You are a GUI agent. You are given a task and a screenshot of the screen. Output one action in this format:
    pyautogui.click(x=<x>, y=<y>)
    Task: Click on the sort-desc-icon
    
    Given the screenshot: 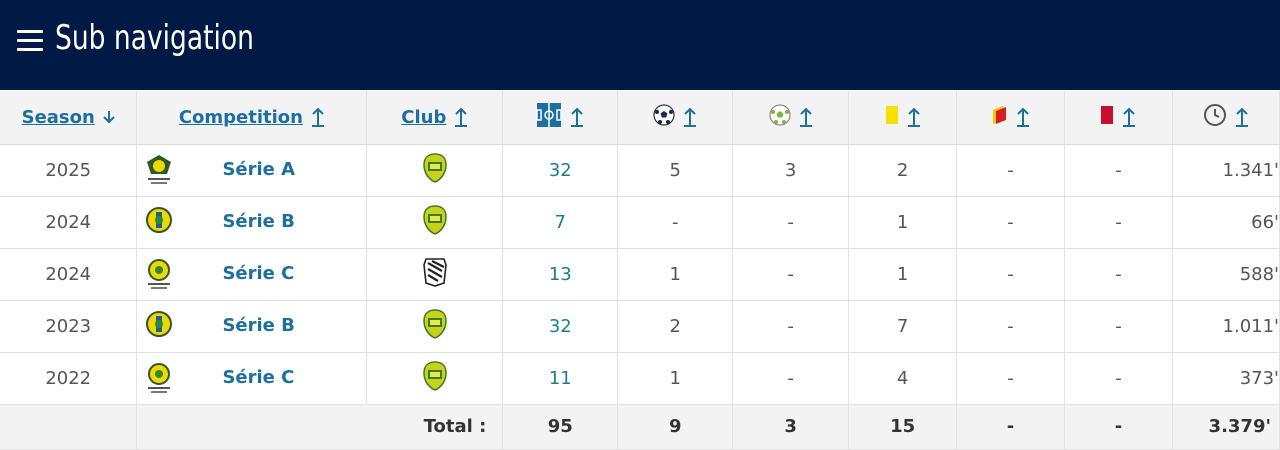 What is the action you would take?
    pyautogui.click(x=109, y=117)
    